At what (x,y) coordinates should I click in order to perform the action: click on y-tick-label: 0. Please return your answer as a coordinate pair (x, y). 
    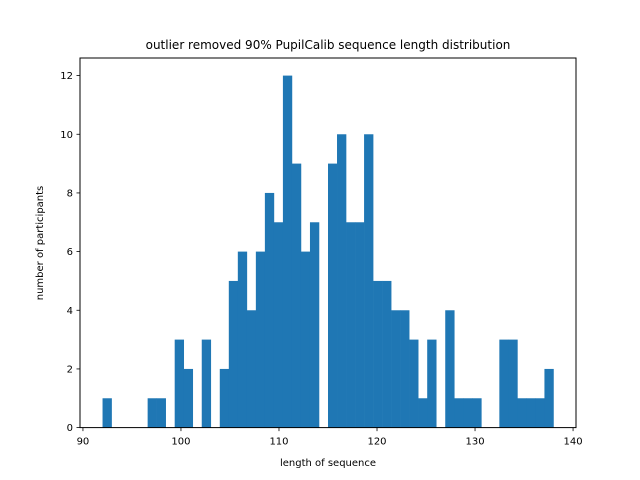
    Looking at the image, I should click on (70, 428).